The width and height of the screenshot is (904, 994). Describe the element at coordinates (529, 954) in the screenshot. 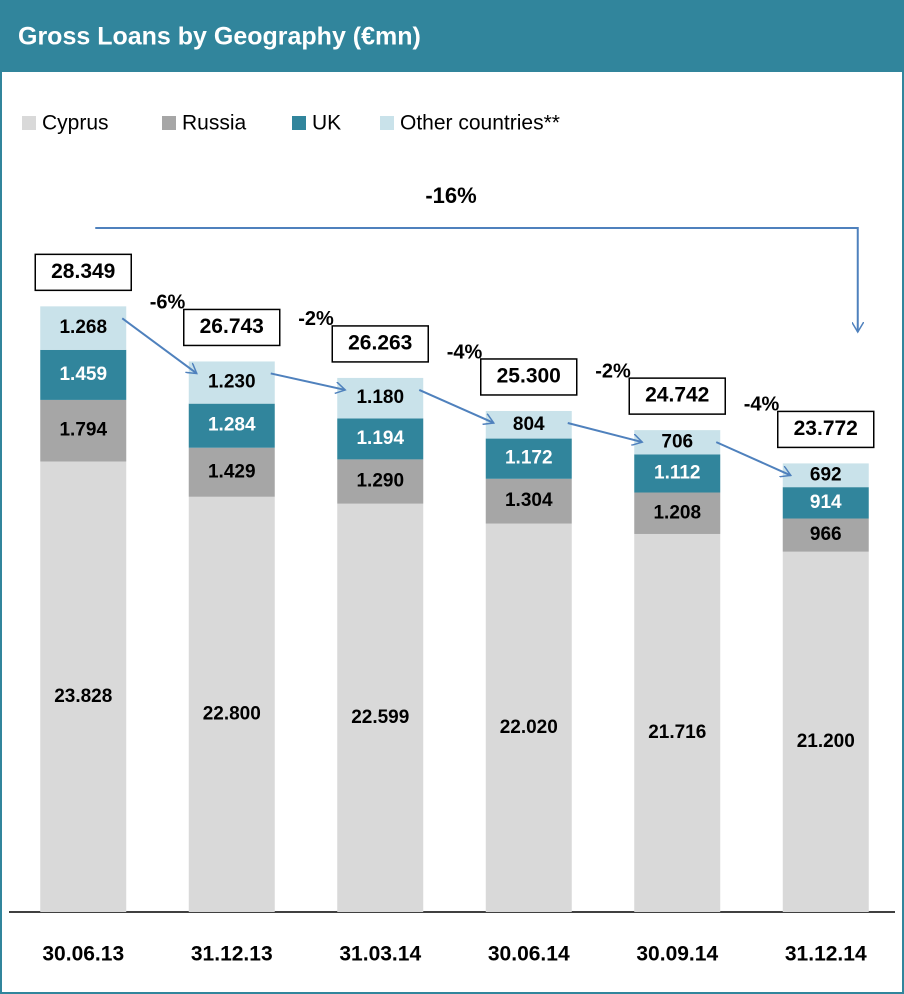

I see `x-tick-label: 30.06.14` at that location.